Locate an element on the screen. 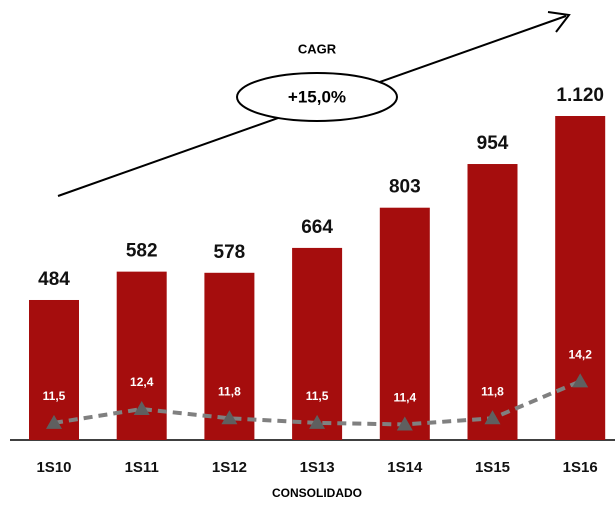 This screenshot has height=506, width=615. cagr-title: CAGR is located at coordinates (317, 48).